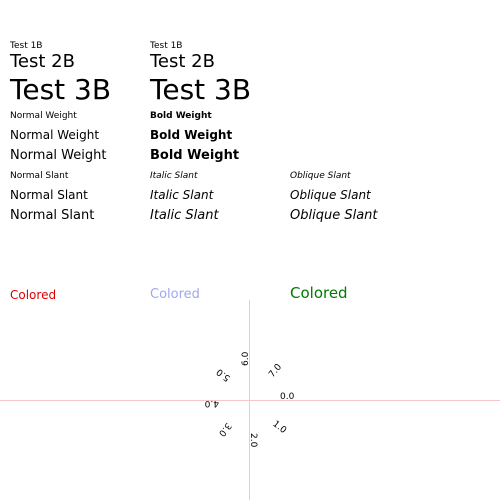 Image resolution: width=500 pixels, height=500 pixels. I want to click on rotated-label-3: 3.0, so click(224, 429).